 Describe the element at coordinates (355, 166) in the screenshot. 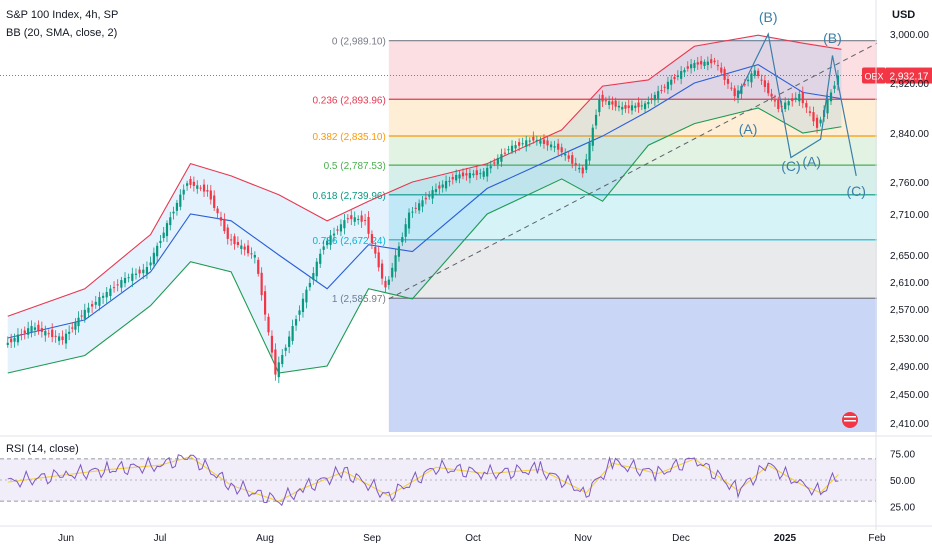

I see `fib-label-0.5: 0.5 (2,787.53)` at that location.